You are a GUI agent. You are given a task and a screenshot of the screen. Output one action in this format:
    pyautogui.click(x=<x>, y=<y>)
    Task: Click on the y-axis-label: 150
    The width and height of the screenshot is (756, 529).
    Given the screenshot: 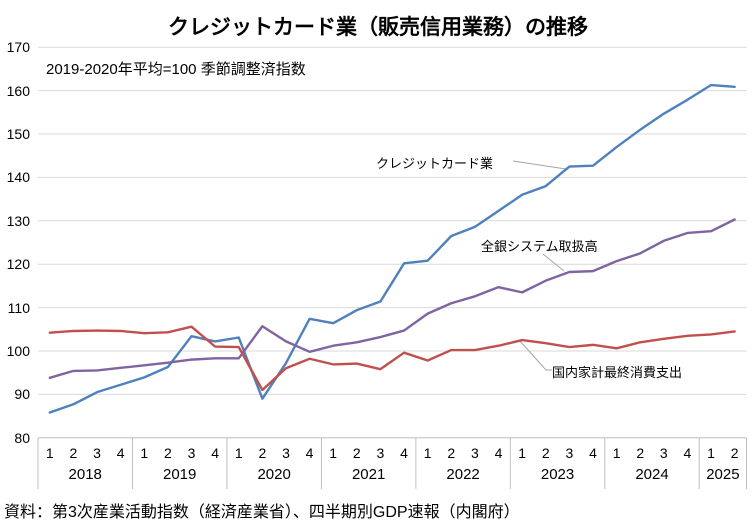 What is the action you would take?
    pyautogui.click(x=18, y=134)
    